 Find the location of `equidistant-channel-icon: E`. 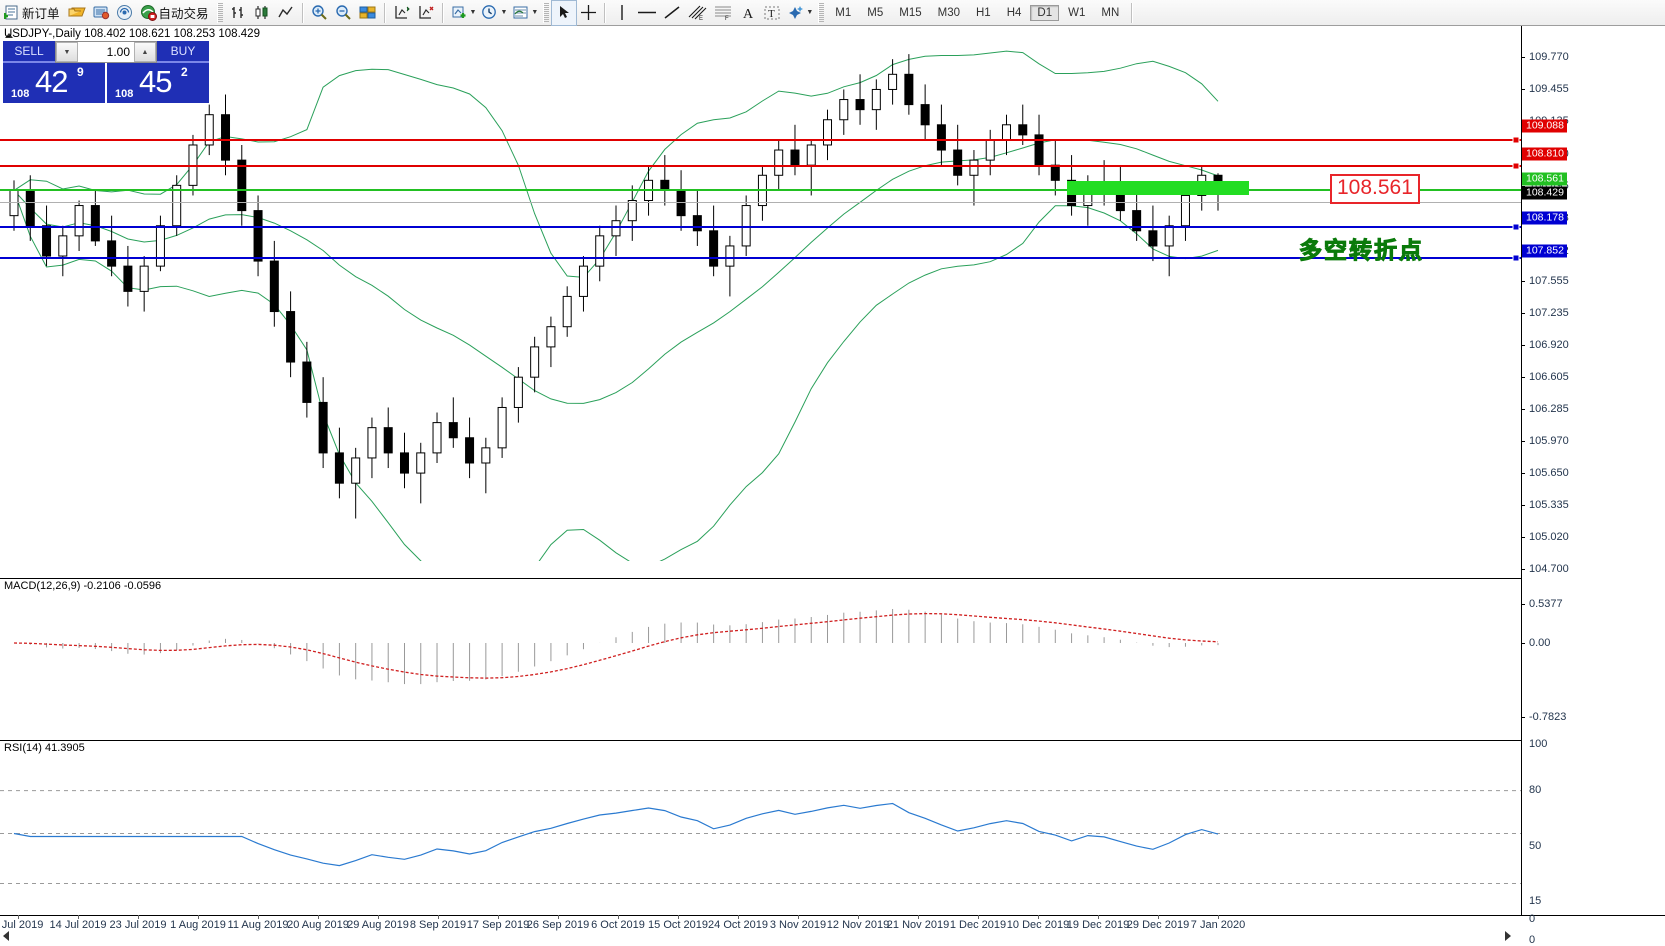

equidistant-channel-icon: E is located at coordinates (697, 13).